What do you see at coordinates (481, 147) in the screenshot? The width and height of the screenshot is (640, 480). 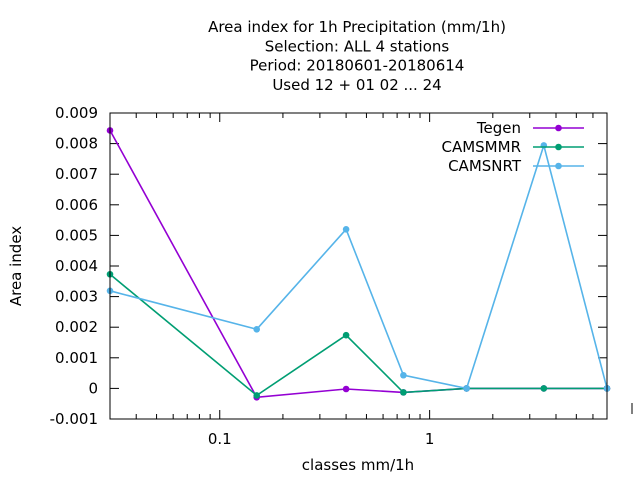 I see `legend-label-camsmmr: CAMSMMR` at bounding box center [481, 147].